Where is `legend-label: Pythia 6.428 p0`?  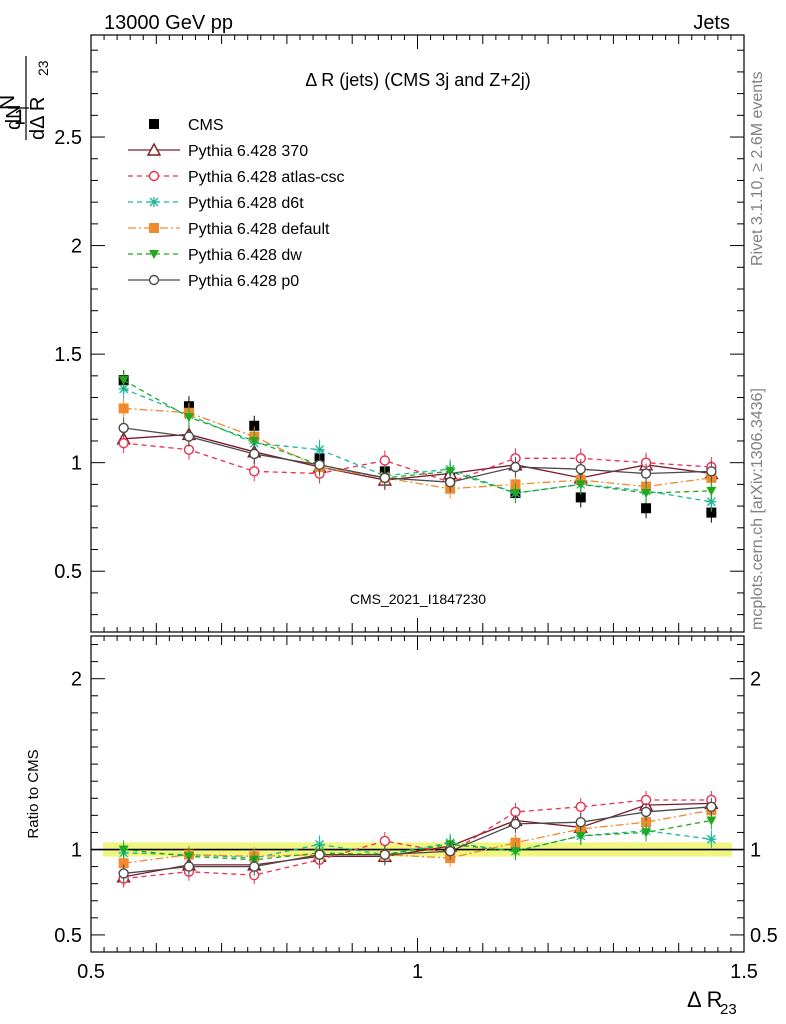 legend-label: Pythia 6.428 p0 is located at coordinates (243, 281).